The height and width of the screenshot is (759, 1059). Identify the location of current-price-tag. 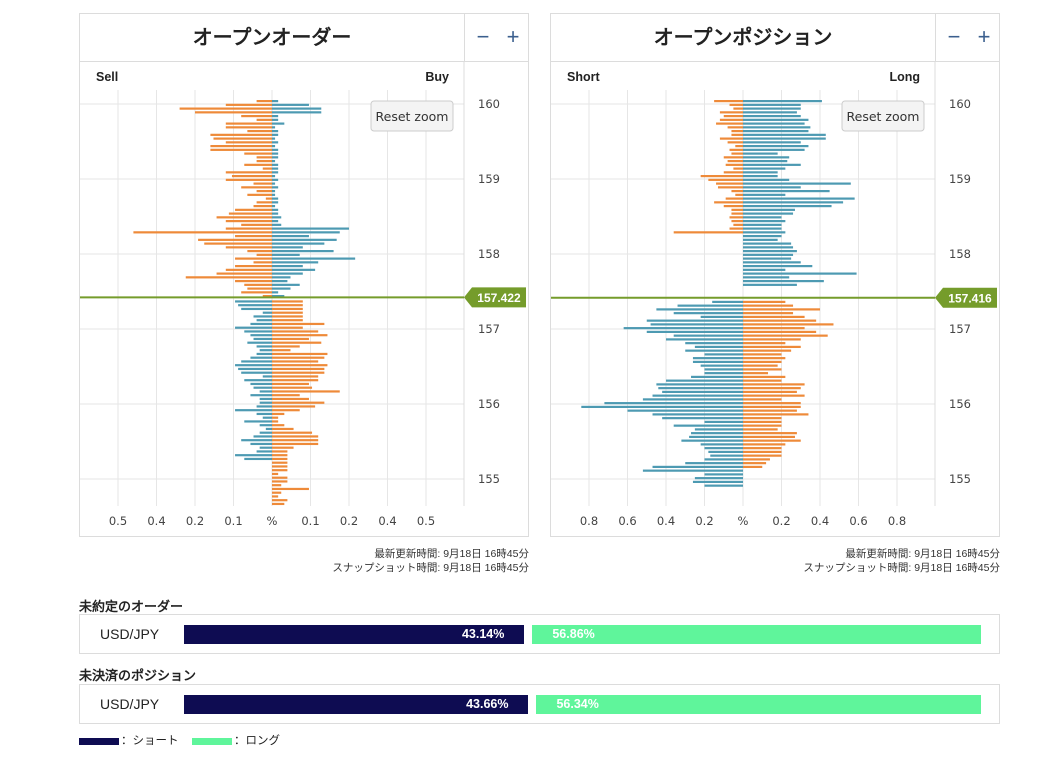
(966, 297).